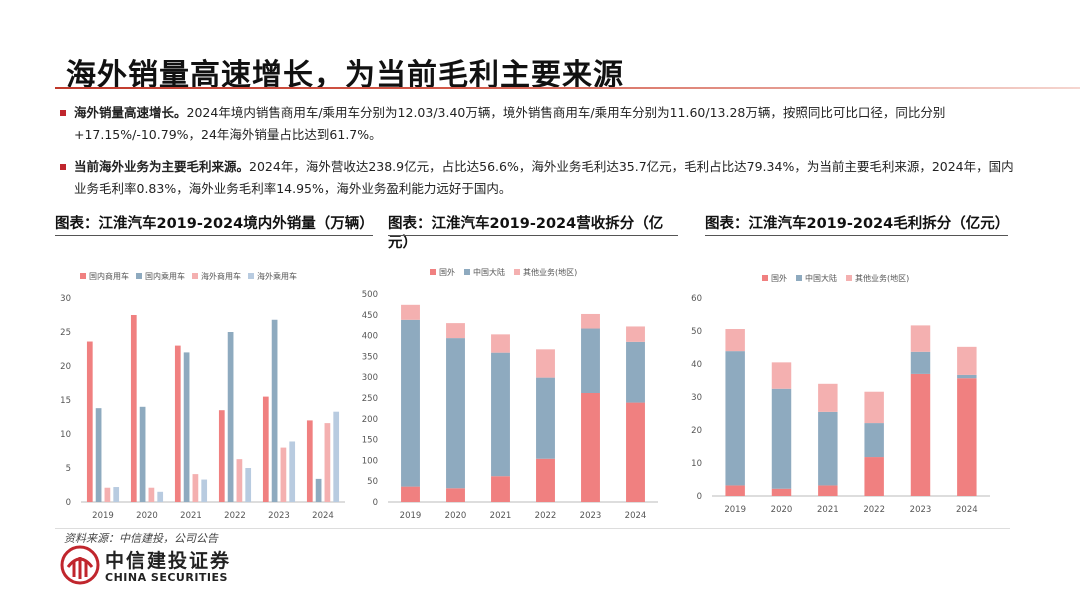 This screenshot has height=599, width=1080. Describe the element at coordinates (532, 528) in the screenshot. I see `footer-divider` at that location.